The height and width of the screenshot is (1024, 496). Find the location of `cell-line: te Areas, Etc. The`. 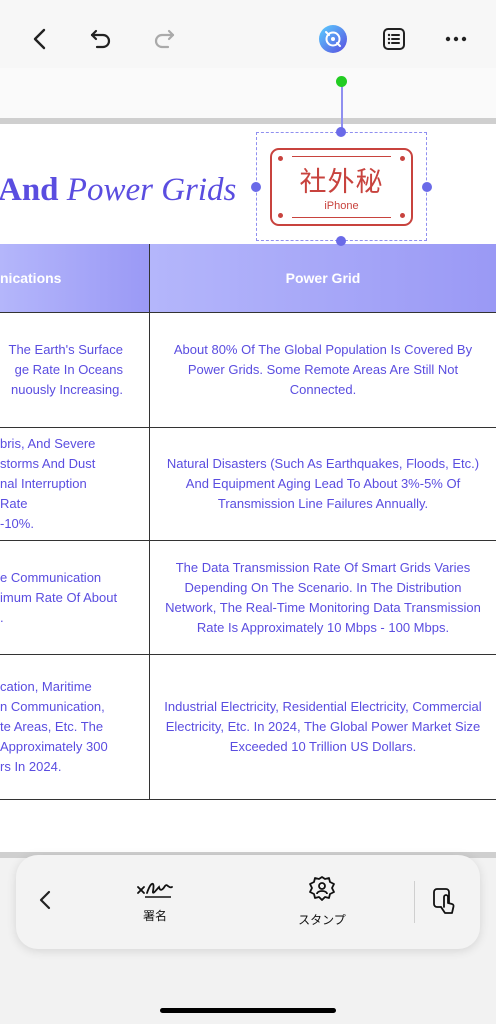

cell-line: te Areas, Etc. The is located at coordinates (52, 726).